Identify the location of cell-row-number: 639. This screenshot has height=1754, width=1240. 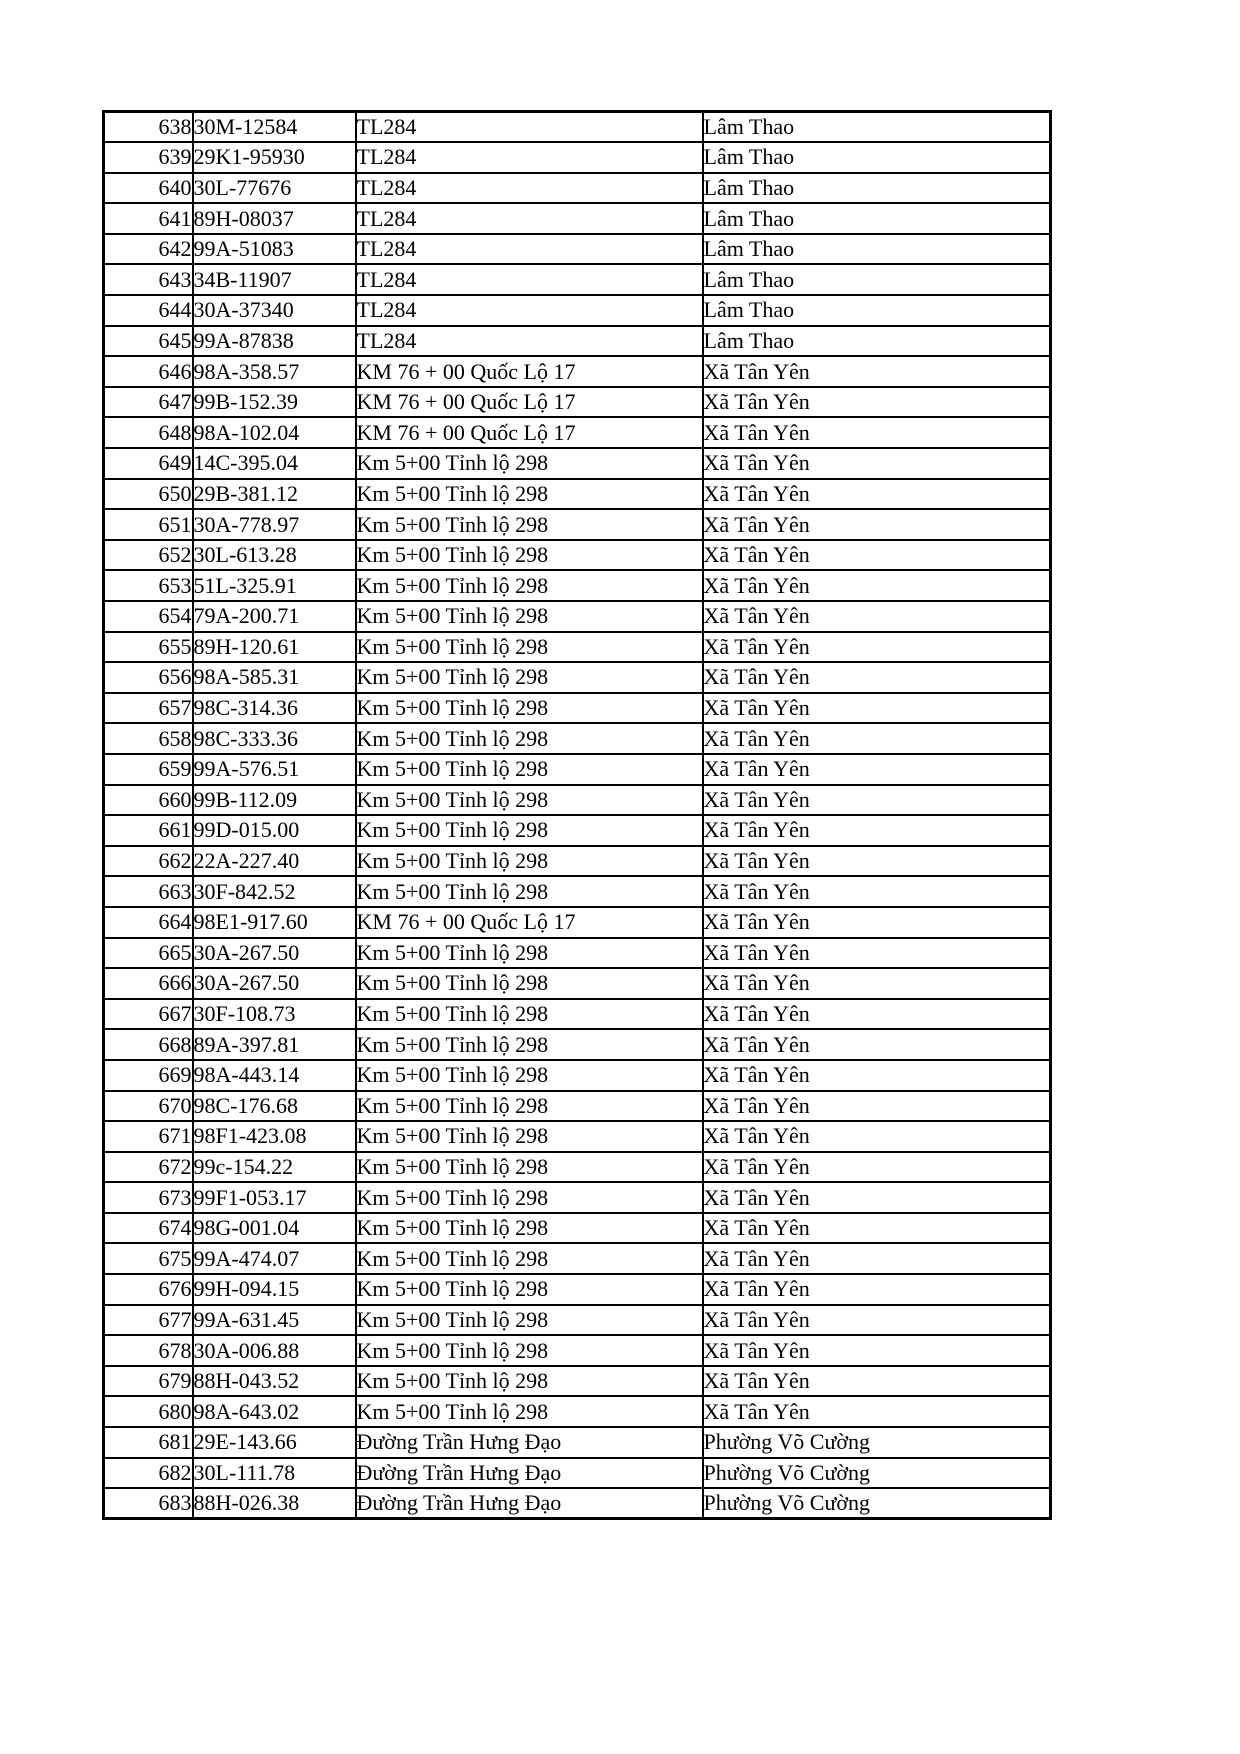
(148, 157).